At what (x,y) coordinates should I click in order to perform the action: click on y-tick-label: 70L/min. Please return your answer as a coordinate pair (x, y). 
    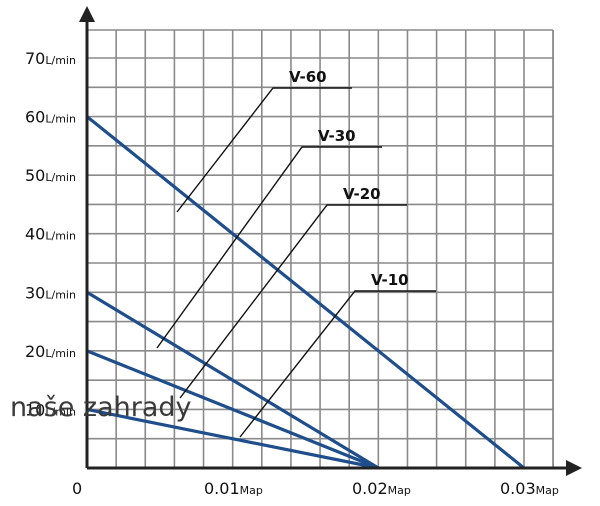
    Looking at the image, I should click on (50, 58).